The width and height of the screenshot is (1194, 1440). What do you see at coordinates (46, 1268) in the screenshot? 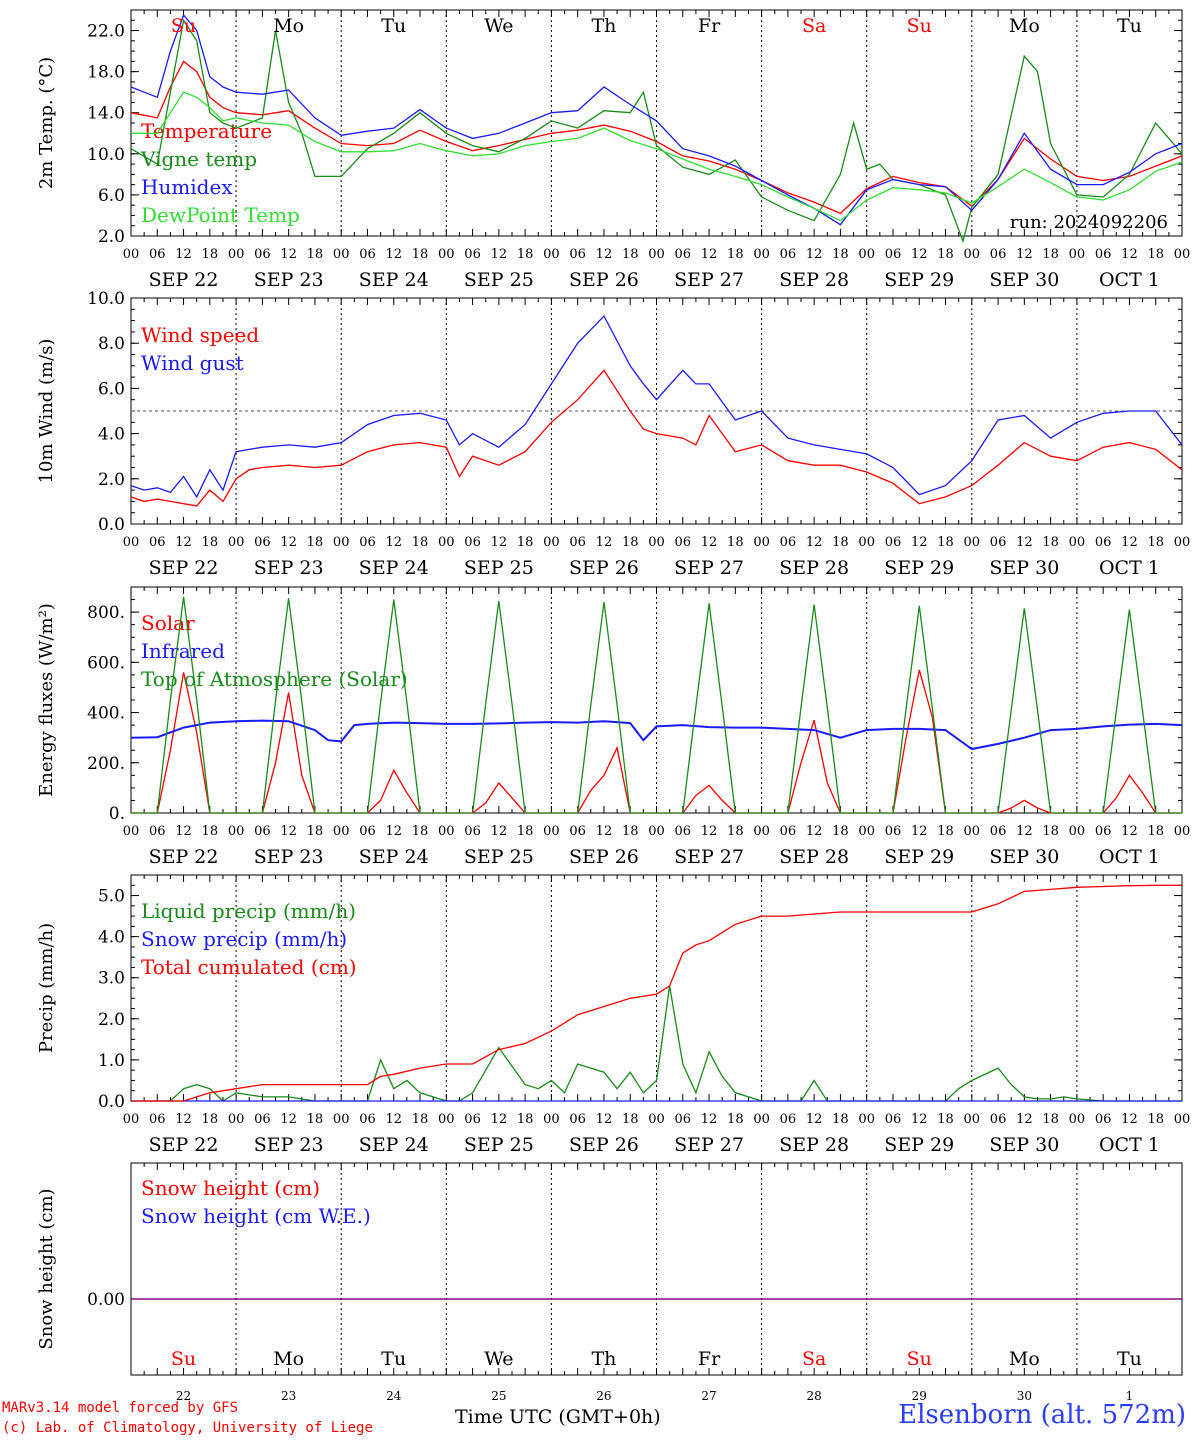
I see `y-axis-label: Snow height (cm)` at bounding box center [46, 1268].